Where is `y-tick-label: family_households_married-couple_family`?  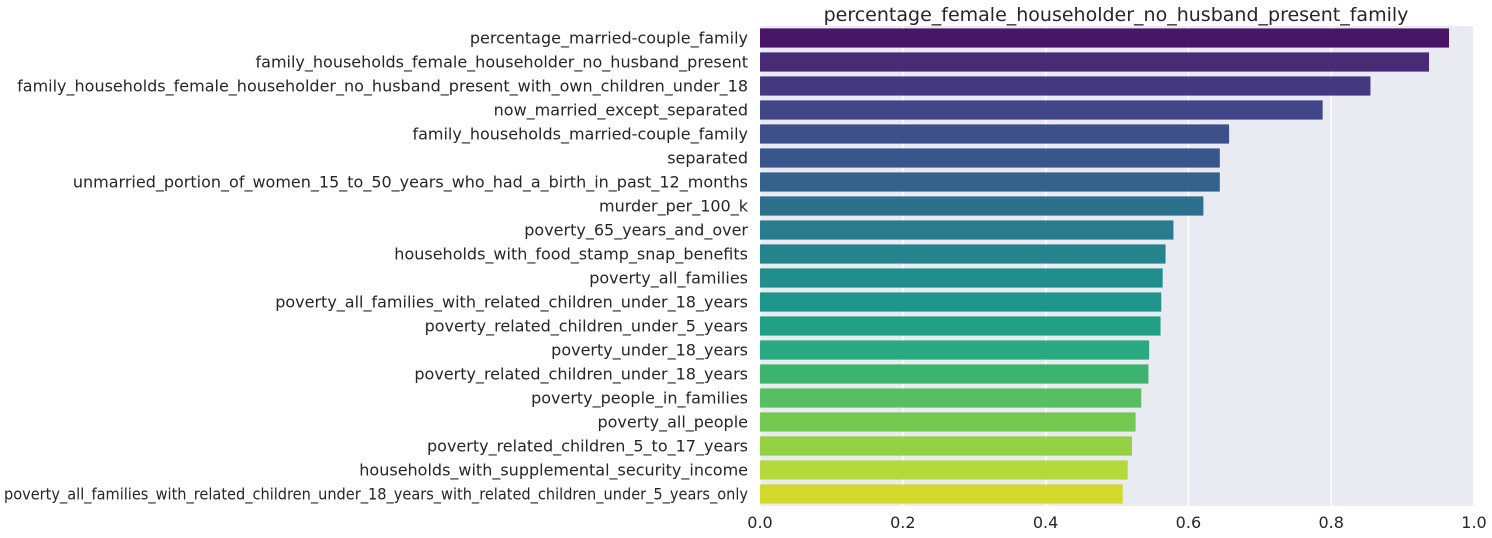 y-tick-label: family_households_married-couple_family is located at coordinates (580, 135).